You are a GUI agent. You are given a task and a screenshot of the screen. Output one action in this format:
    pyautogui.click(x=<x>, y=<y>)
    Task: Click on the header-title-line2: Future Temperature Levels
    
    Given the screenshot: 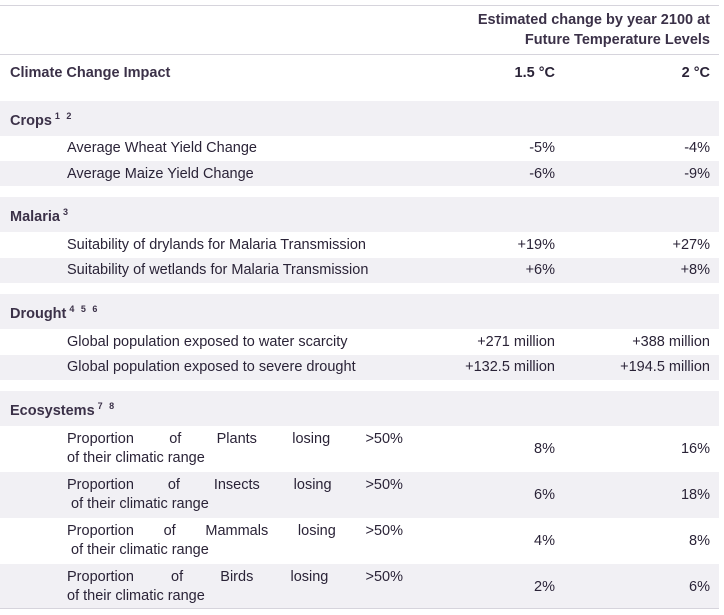 What is the action you would take?
    pyautogui.click(x=617, y=40)
    